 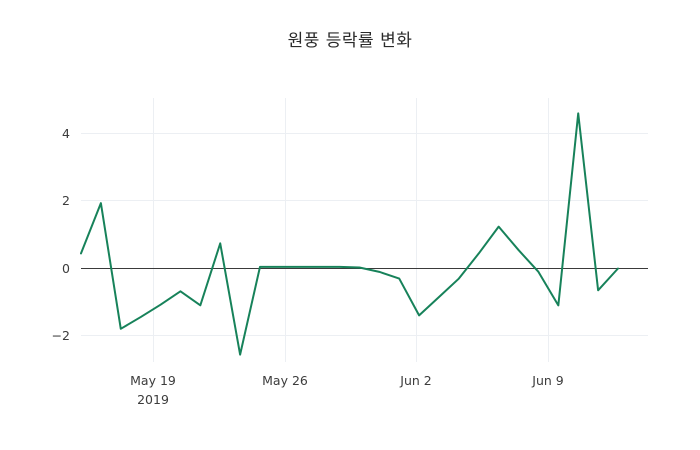 What do you see at coordinates (153, 380) in the screenshot?
I see `x-axis-tick-label: May 19` at bounding box center [153, 380].